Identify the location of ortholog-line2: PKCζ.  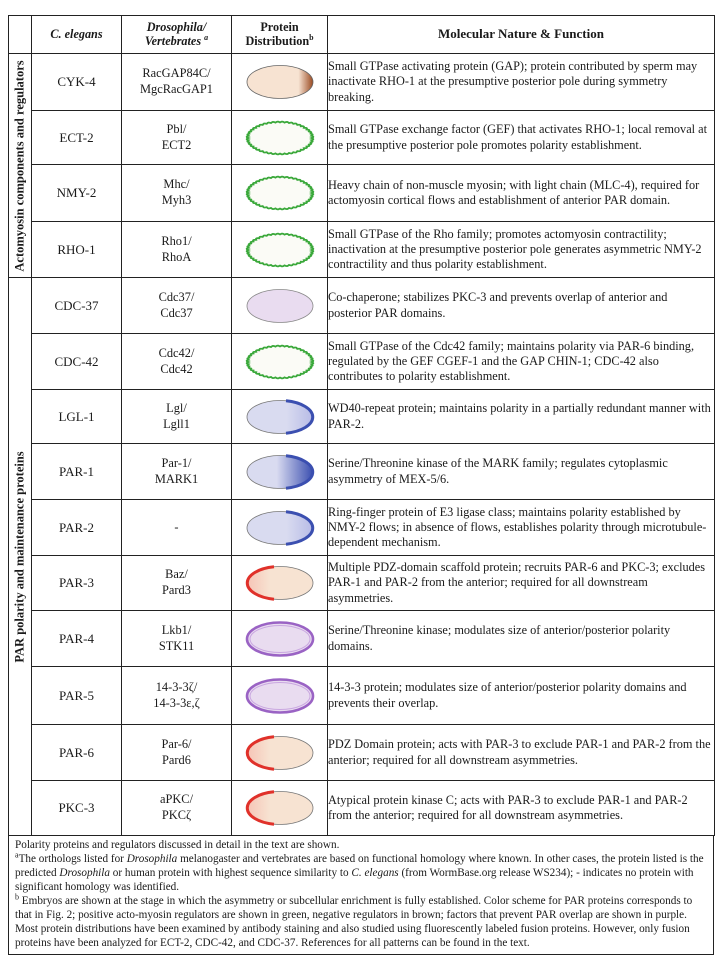
(176, 815).